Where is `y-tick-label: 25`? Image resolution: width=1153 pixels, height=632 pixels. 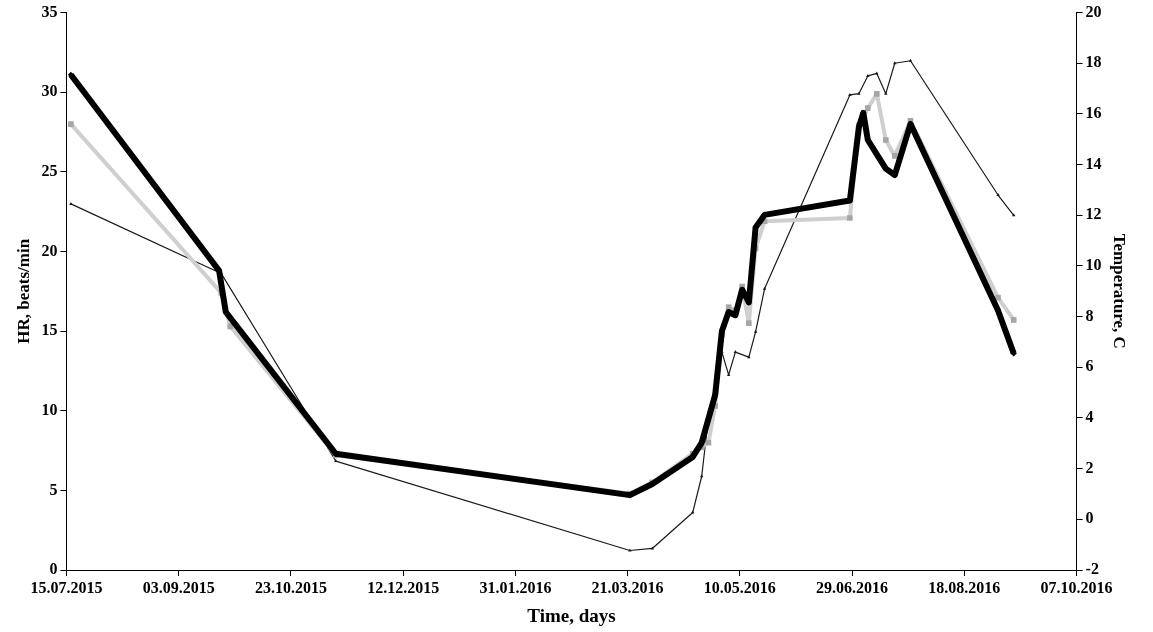 y-tick-label: 25 is located at coordinates (49, 170).